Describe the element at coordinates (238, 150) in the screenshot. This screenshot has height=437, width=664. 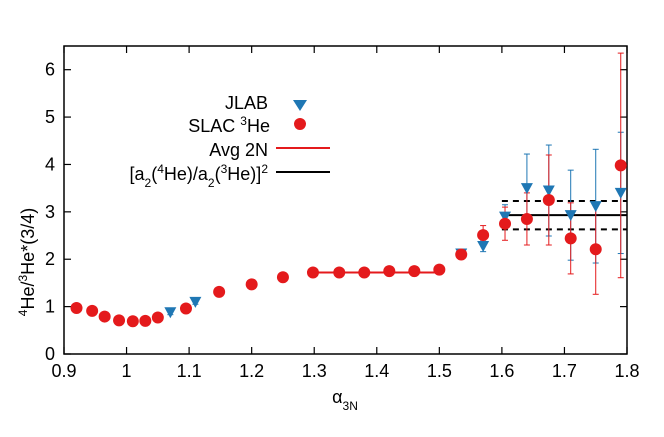
I see `legend-label-avg2n: Avg 2N` at that location.